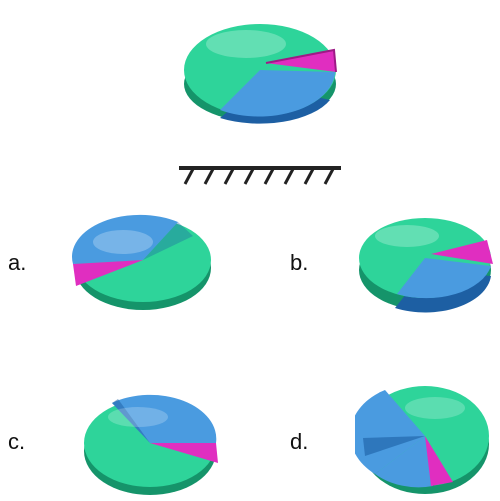  Describe the element at coordinates (427, 439) in the screenshot. I see `option-d-pie` at that location.